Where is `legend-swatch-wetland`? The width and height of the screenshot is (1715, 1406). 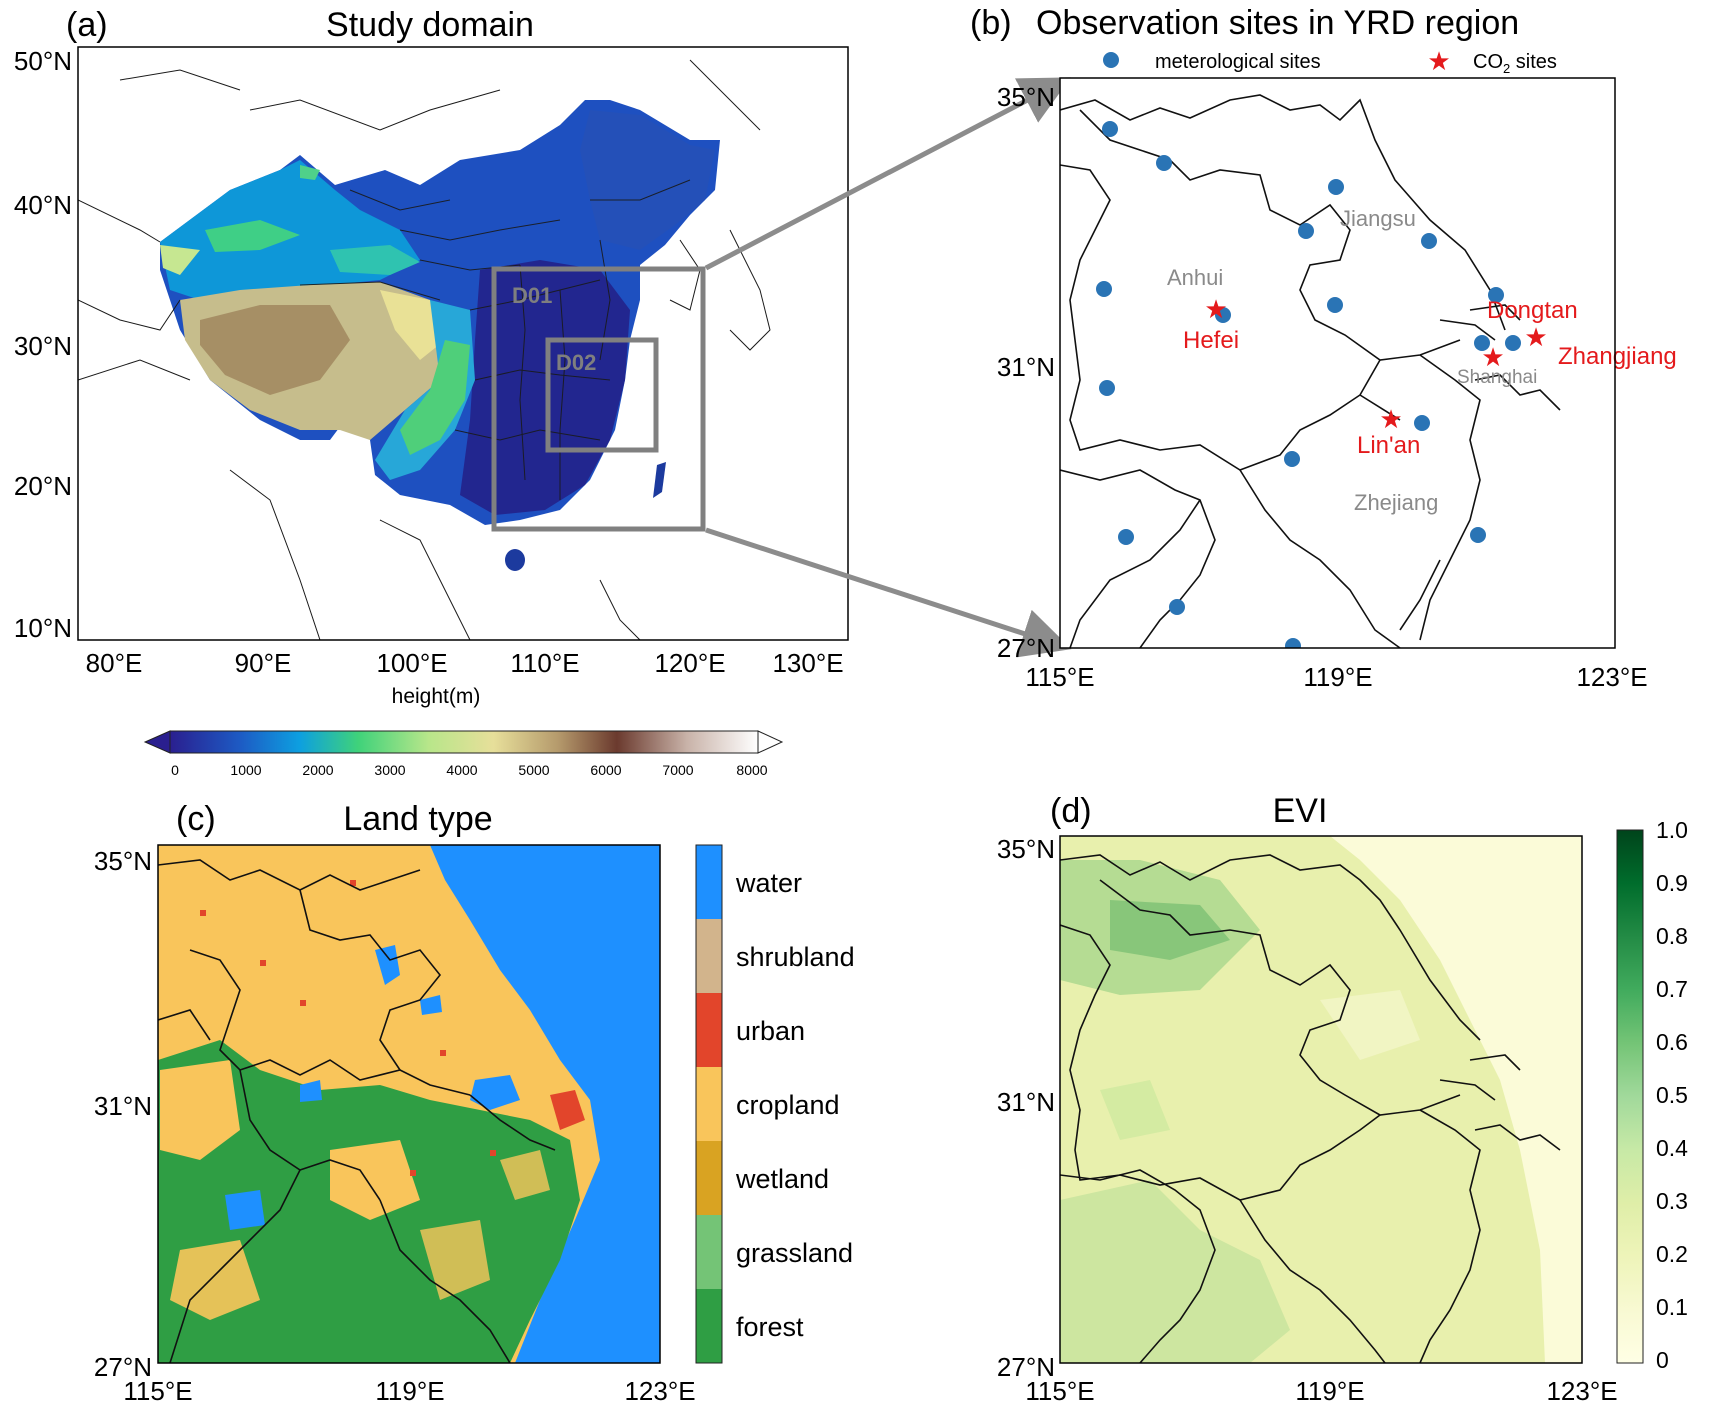 legend-swatch-wetland is located at coordinates (709, 1178).